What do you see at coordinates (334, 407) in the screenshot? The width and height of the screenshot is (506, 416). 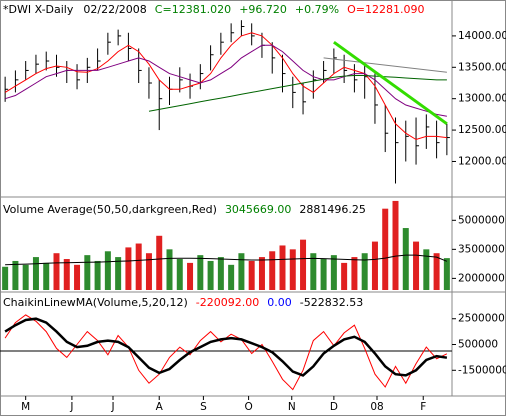 I see `x-tick-label: D` at bounding box center [334, 407].